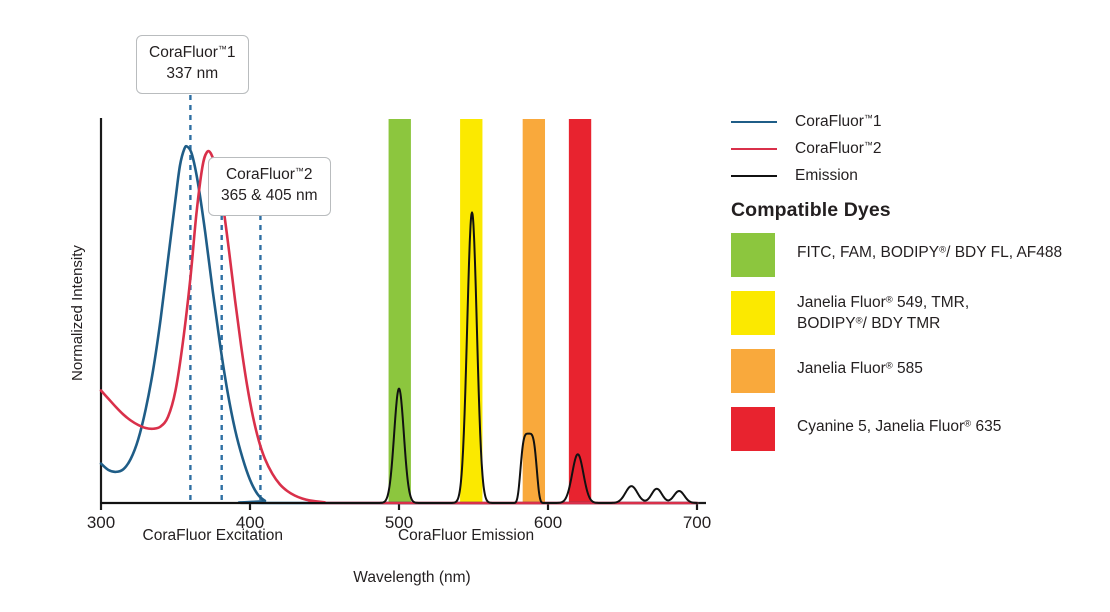 The width and height of the screenshot is (1110, 612). I want to click on dye-row-3: Cyanine 5, Janelia Fluor® 635, so click(911, 429).